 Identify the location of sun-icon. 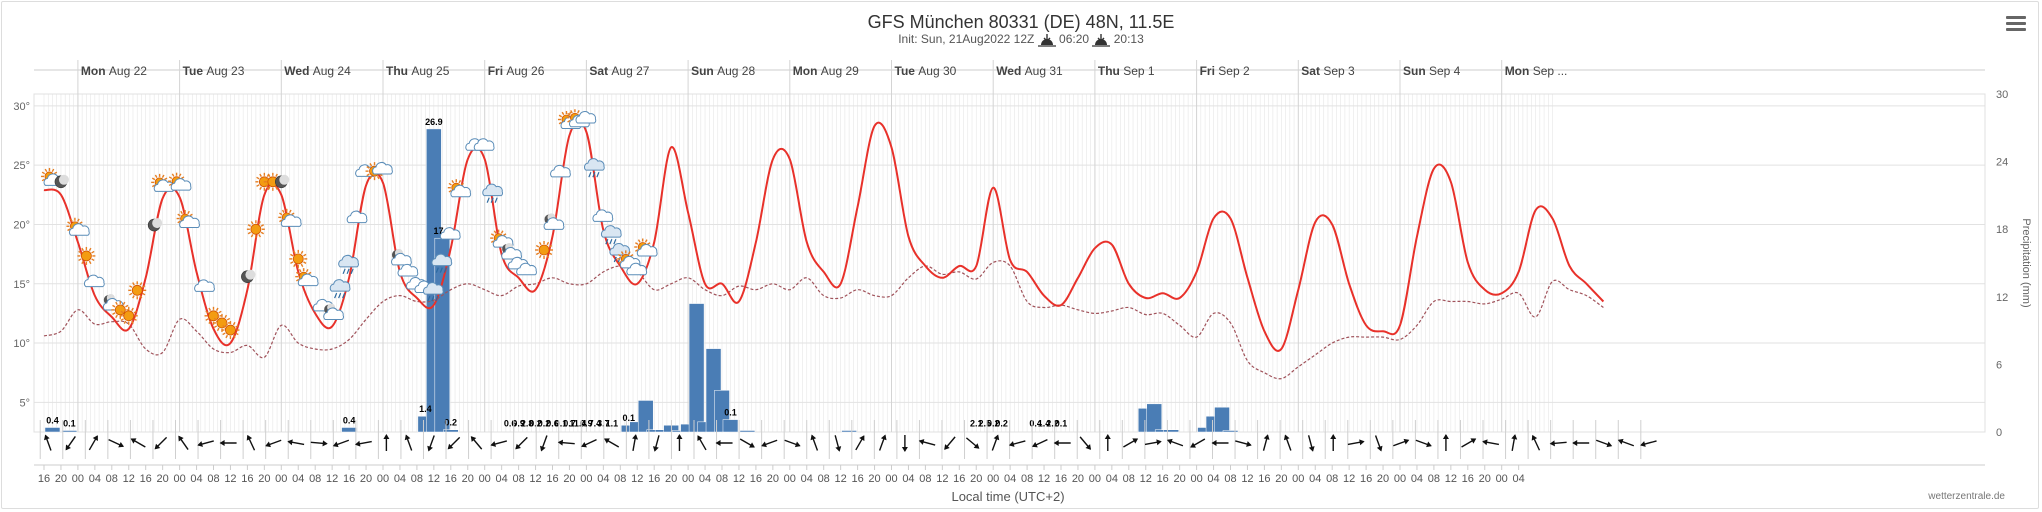
(137, 290).